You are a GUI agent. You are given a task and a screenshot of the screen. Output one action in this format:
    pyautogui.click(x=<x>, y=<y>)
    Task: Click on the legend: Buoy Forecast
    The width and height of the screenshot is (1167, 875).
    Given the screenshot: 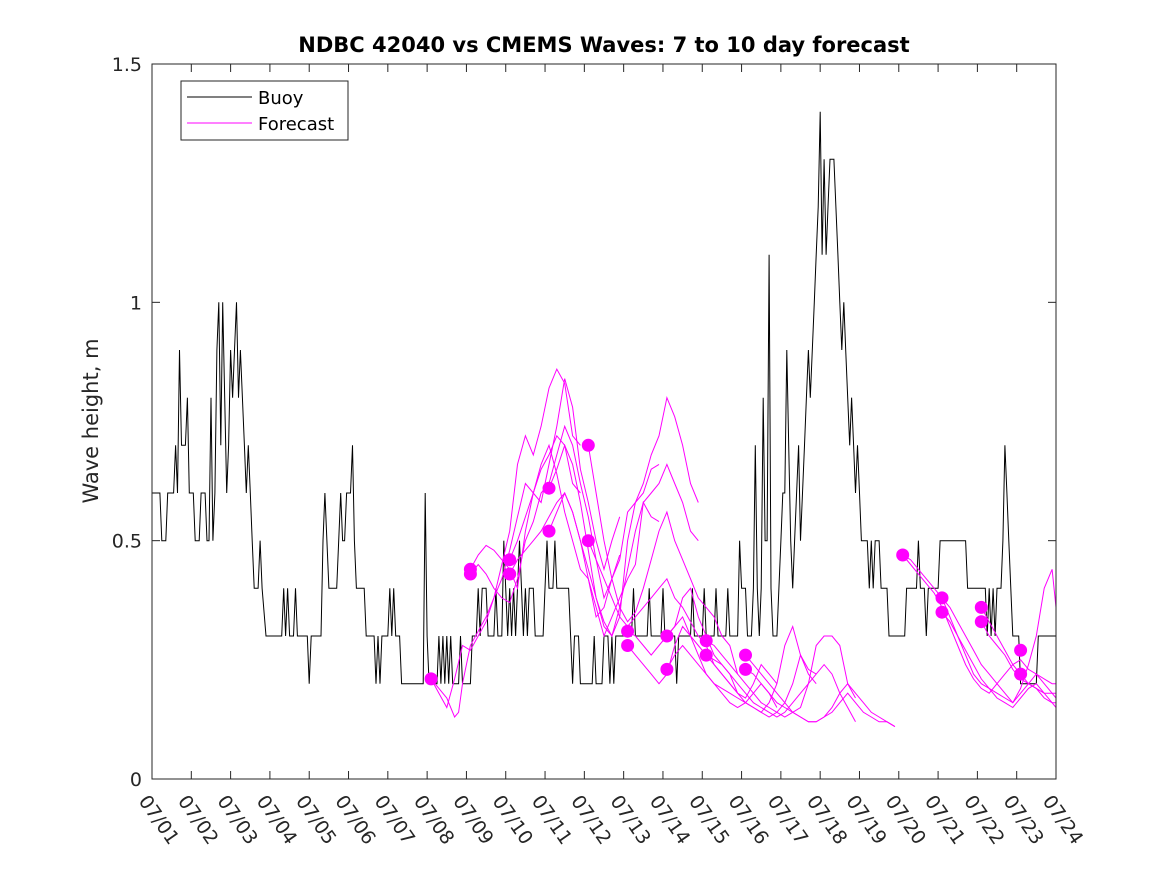 What is the action you would take?
    pyautogui.click(x=264, y=110)
    